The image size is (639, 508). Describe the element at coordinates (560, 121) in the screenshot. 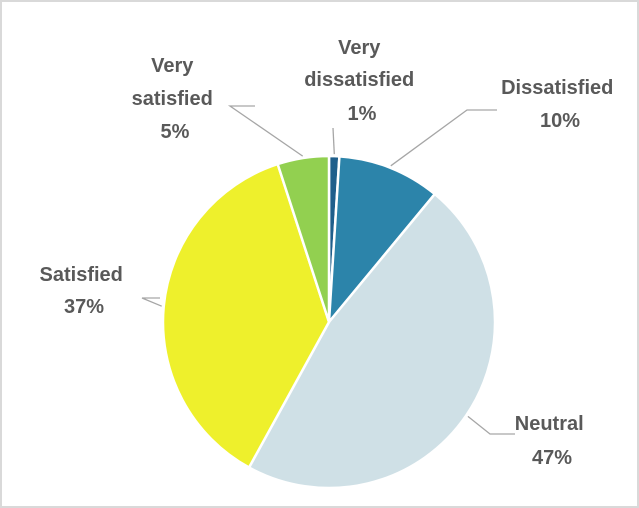

I see `percent-label: 10%` at that location.